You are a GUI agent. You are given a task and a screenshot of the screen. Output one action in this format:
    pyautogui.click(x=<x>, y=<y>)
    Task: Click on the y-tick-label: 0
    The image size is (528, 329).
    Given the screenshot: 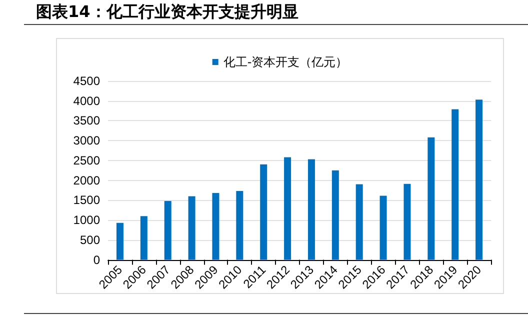 What is the action you would take?
    pyautogui.click(x=96, y=259)
    